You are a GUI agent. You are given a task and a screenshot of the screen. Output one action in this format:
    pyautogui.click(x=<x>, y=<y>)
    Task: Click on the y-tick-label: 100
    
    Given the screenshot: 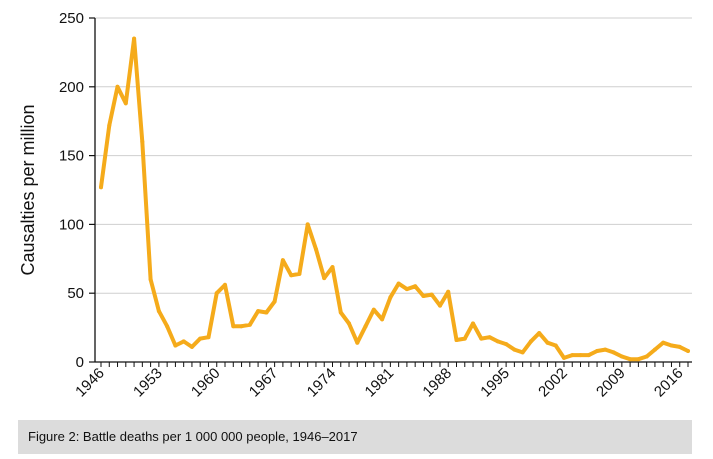 What is the action you would take?
    pyautogui.click(x=71, y=224)
    